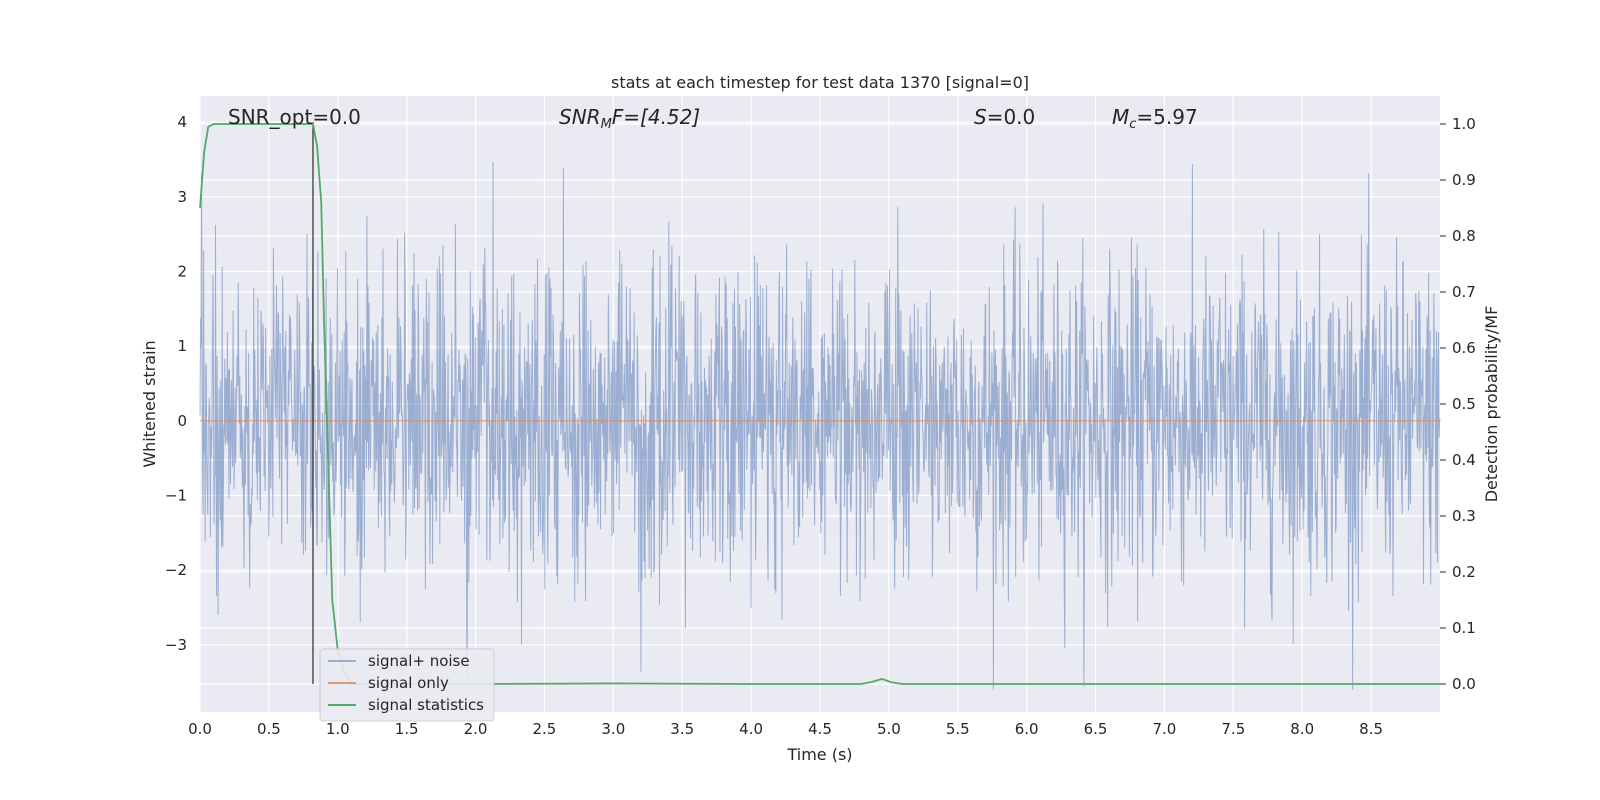 This screenshot has height=800, width=1600. Describe the element at coordinates (182, 421) in the screenshot. I see `y-tick-label: 0` at that location.